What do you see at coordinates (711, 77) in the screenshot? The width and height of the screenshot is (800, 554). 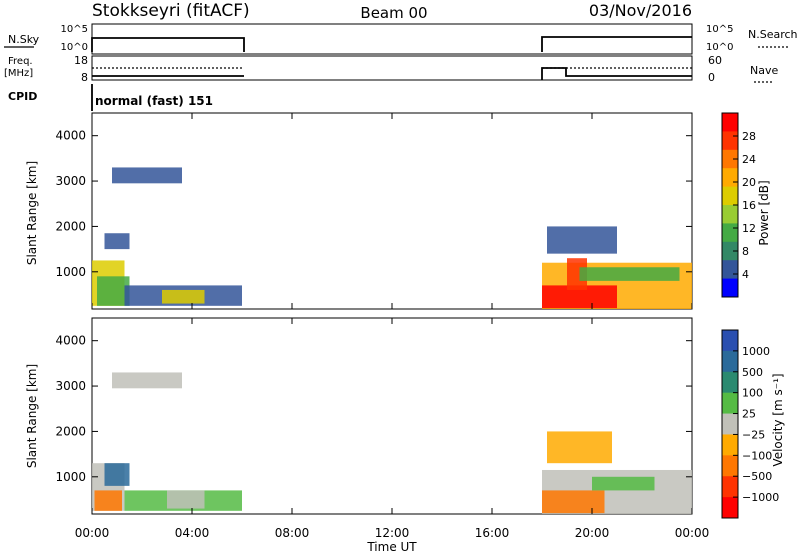 I see `nave-tick-bottom: 0` at bounding box center [711, 77].